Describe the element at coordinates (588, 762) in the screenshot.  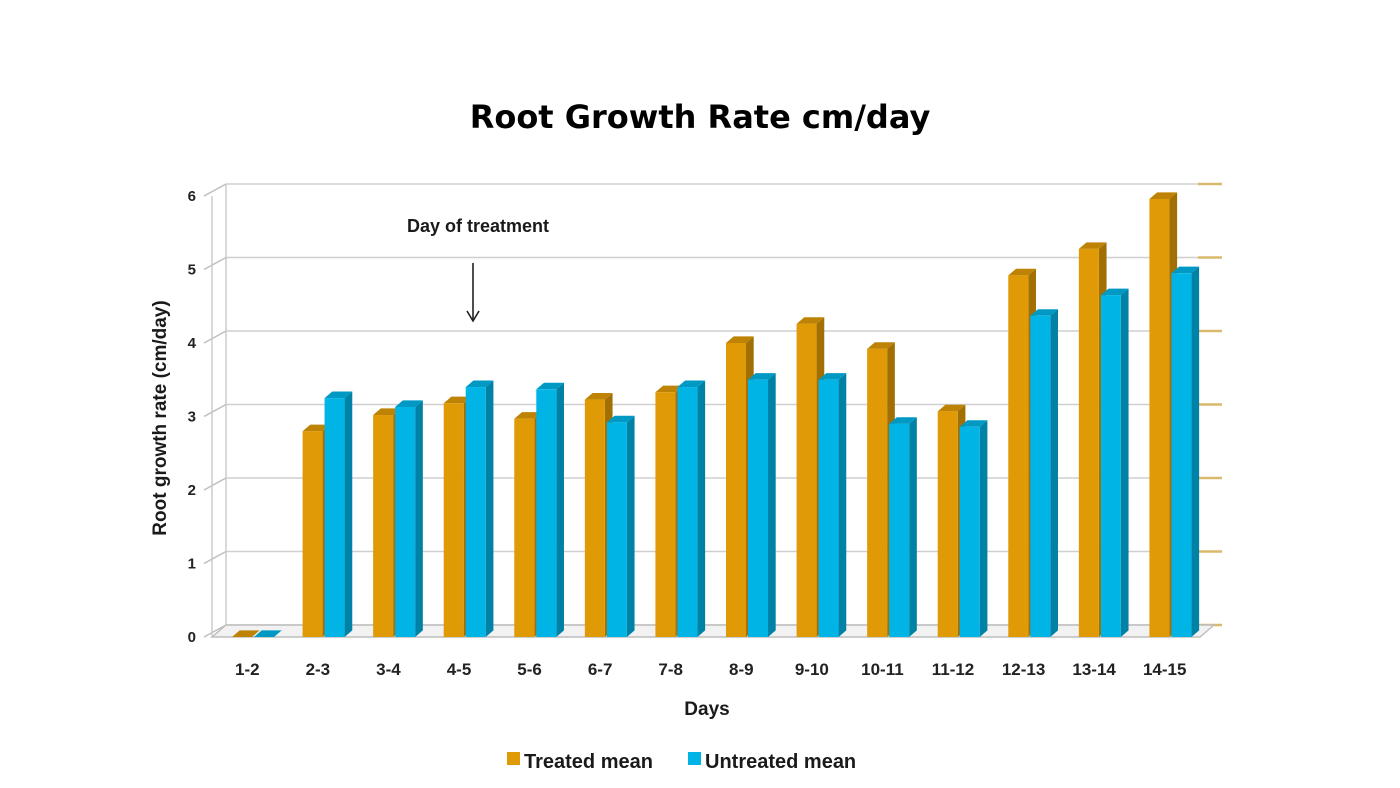
I see `legend-label-treated: Treated mean` at that location.